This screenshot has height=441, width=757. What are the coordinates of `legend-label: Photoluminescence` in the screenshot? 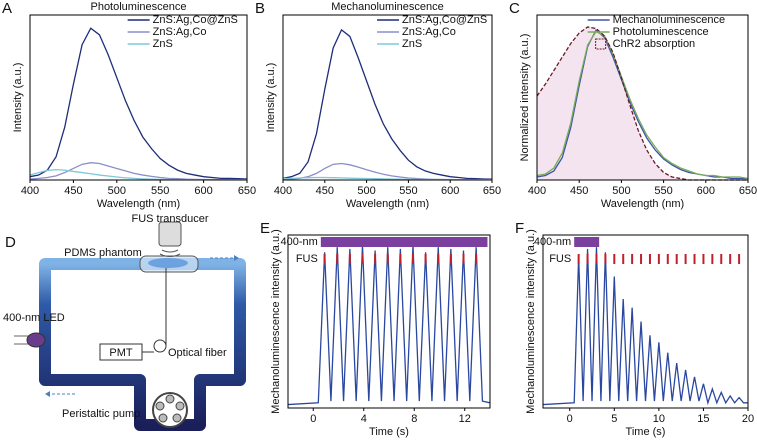 It's located at (661, 32).